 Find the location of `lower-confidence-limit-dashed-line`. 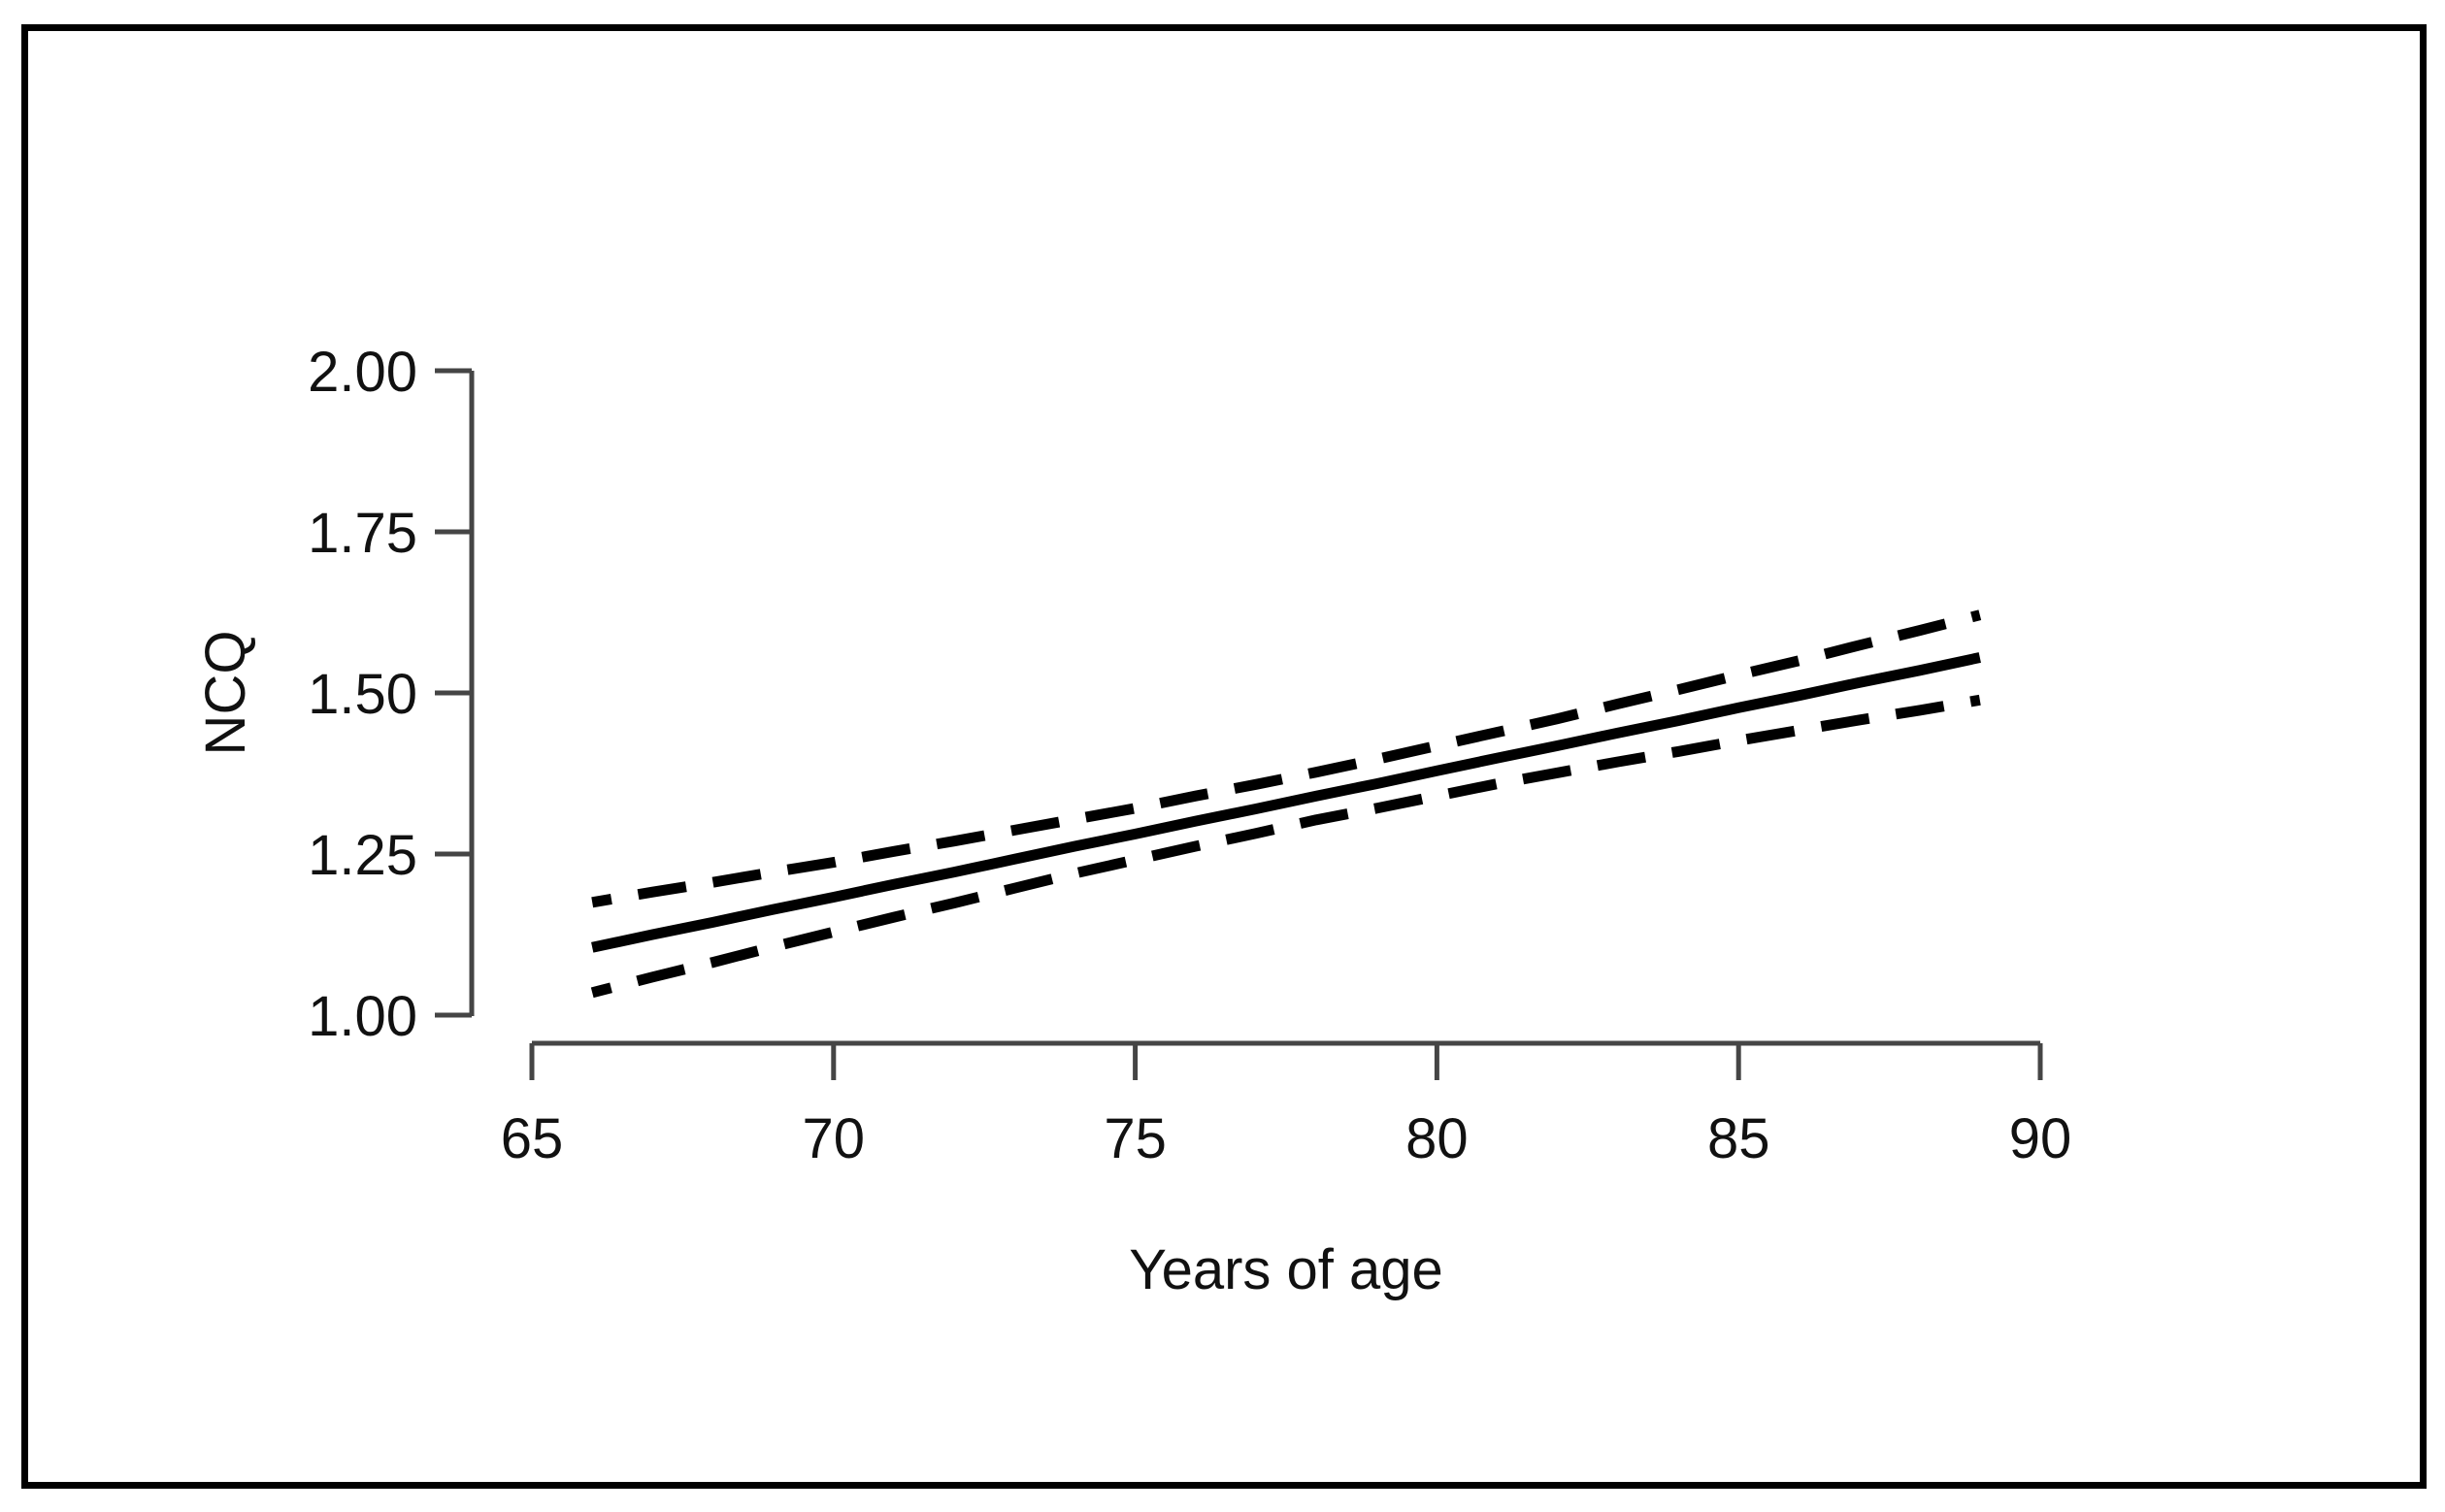

lower-confidence-limit-dashed-line is located at coordinates (1285, 847).